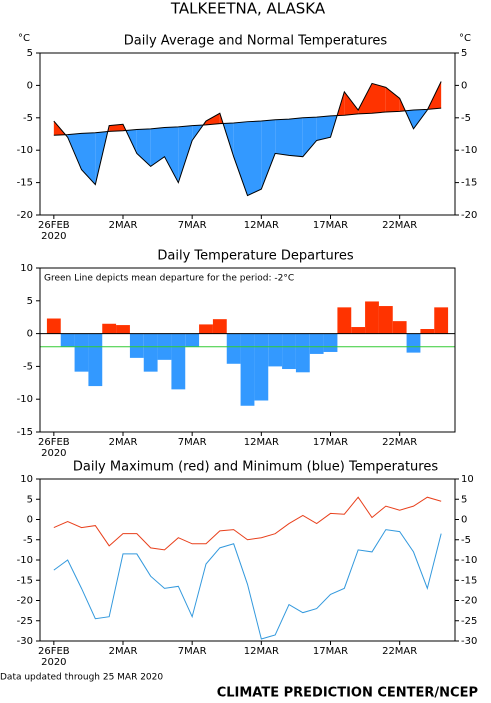 This screenshot has width=491, height=703. I want to click on normal-line, so click(247, 121).